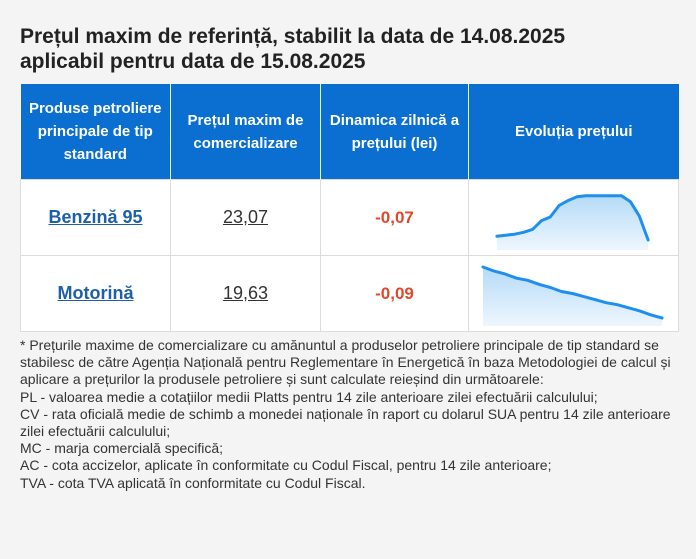  I want to click on change-cell: -0,07, so click(394, 217).